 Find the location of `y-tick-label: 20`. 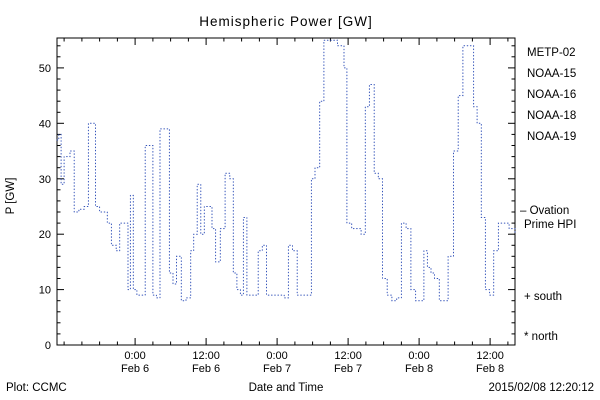

y-tick-label: 20 is located at coordinates (45, 235).